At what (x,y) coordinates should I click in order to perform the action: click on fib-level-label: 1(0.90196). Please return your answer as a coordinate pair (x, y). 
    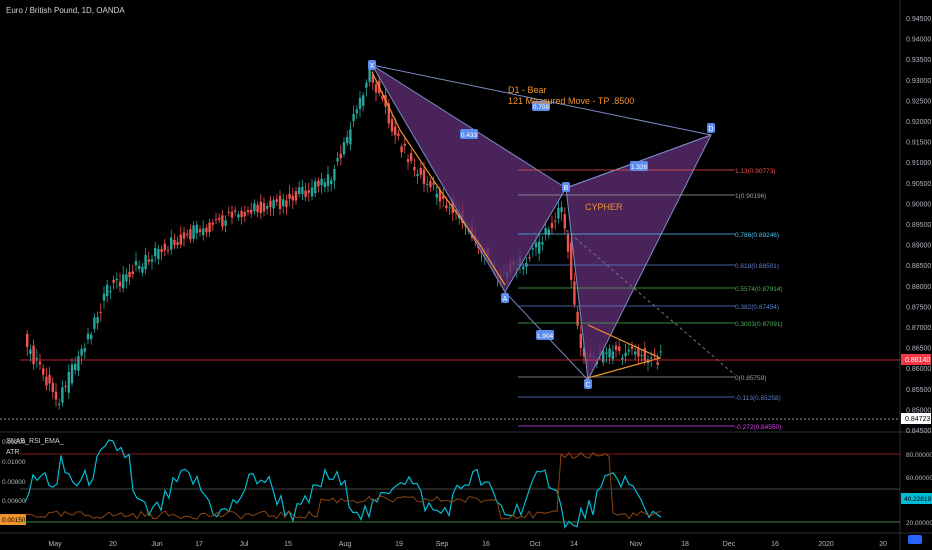
    Looking at the image, I should click on (750, 196).